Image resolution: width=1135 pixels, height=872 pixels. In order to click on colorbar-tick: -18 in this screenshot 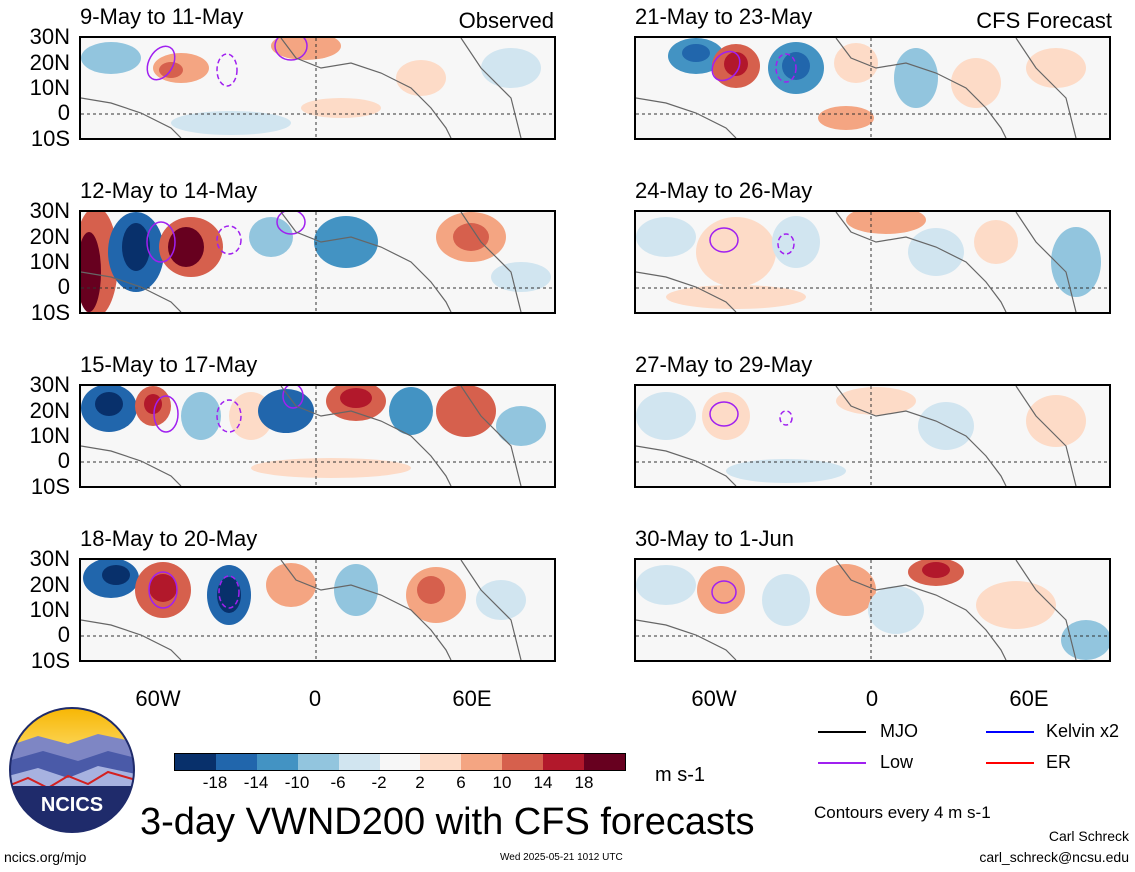, I will do `click(215, 782)`.